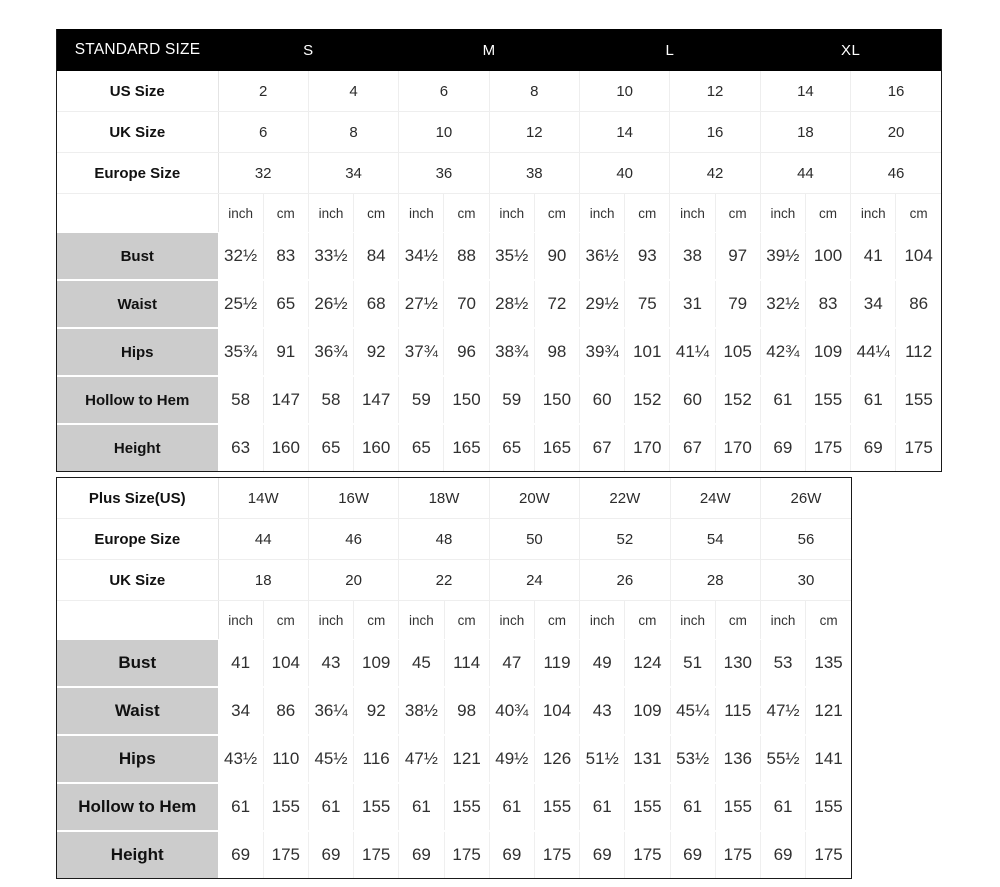  I want to click on size-value-cell: 32, so click(263, 173).